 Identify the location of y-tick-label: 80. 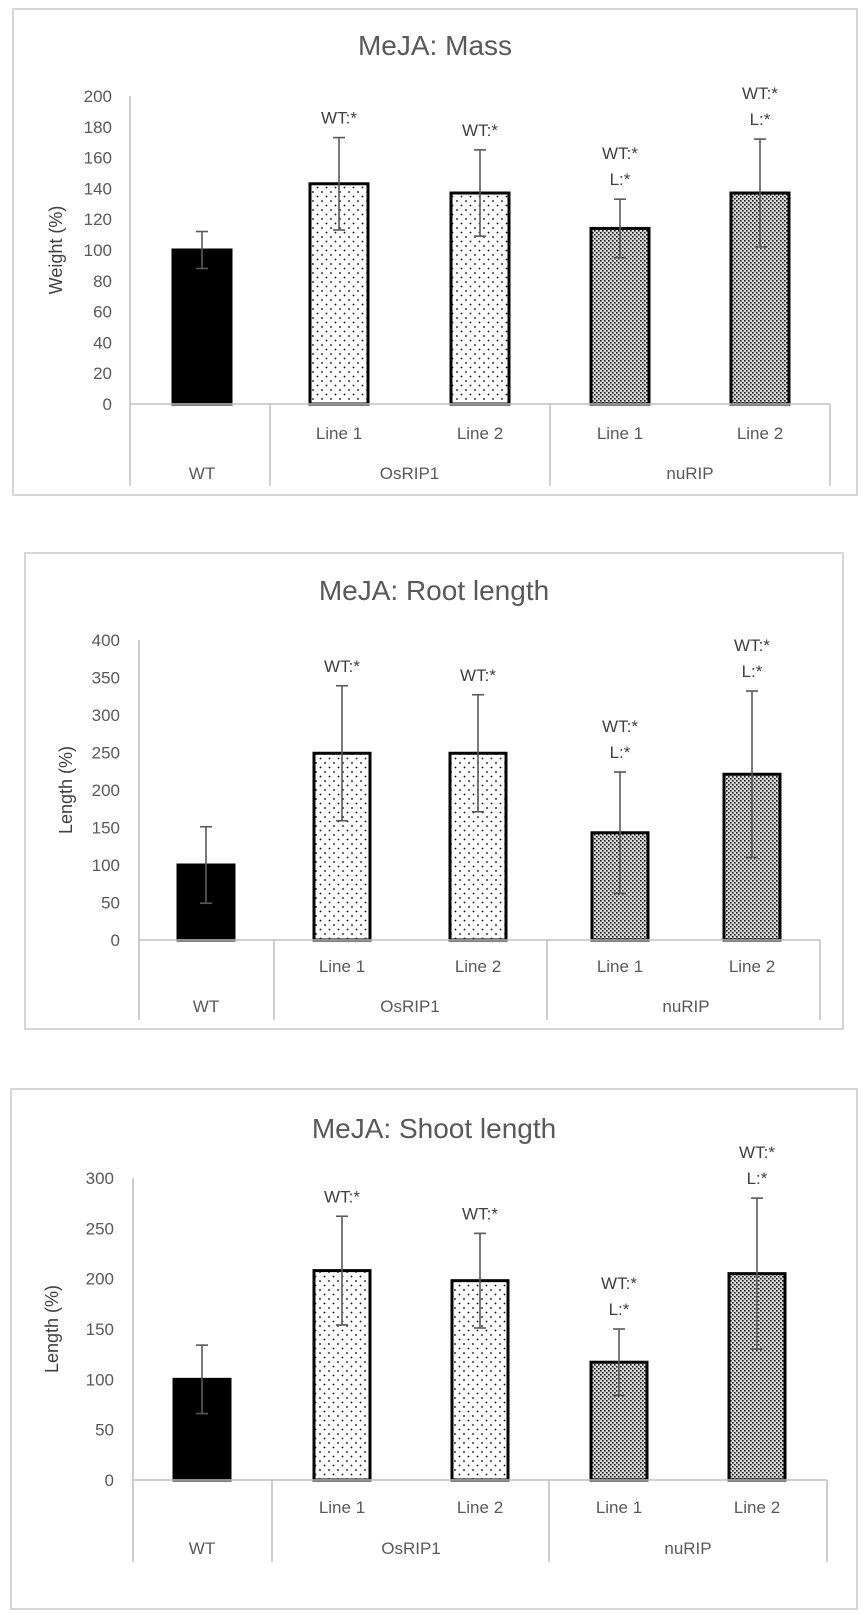
(102, 281).